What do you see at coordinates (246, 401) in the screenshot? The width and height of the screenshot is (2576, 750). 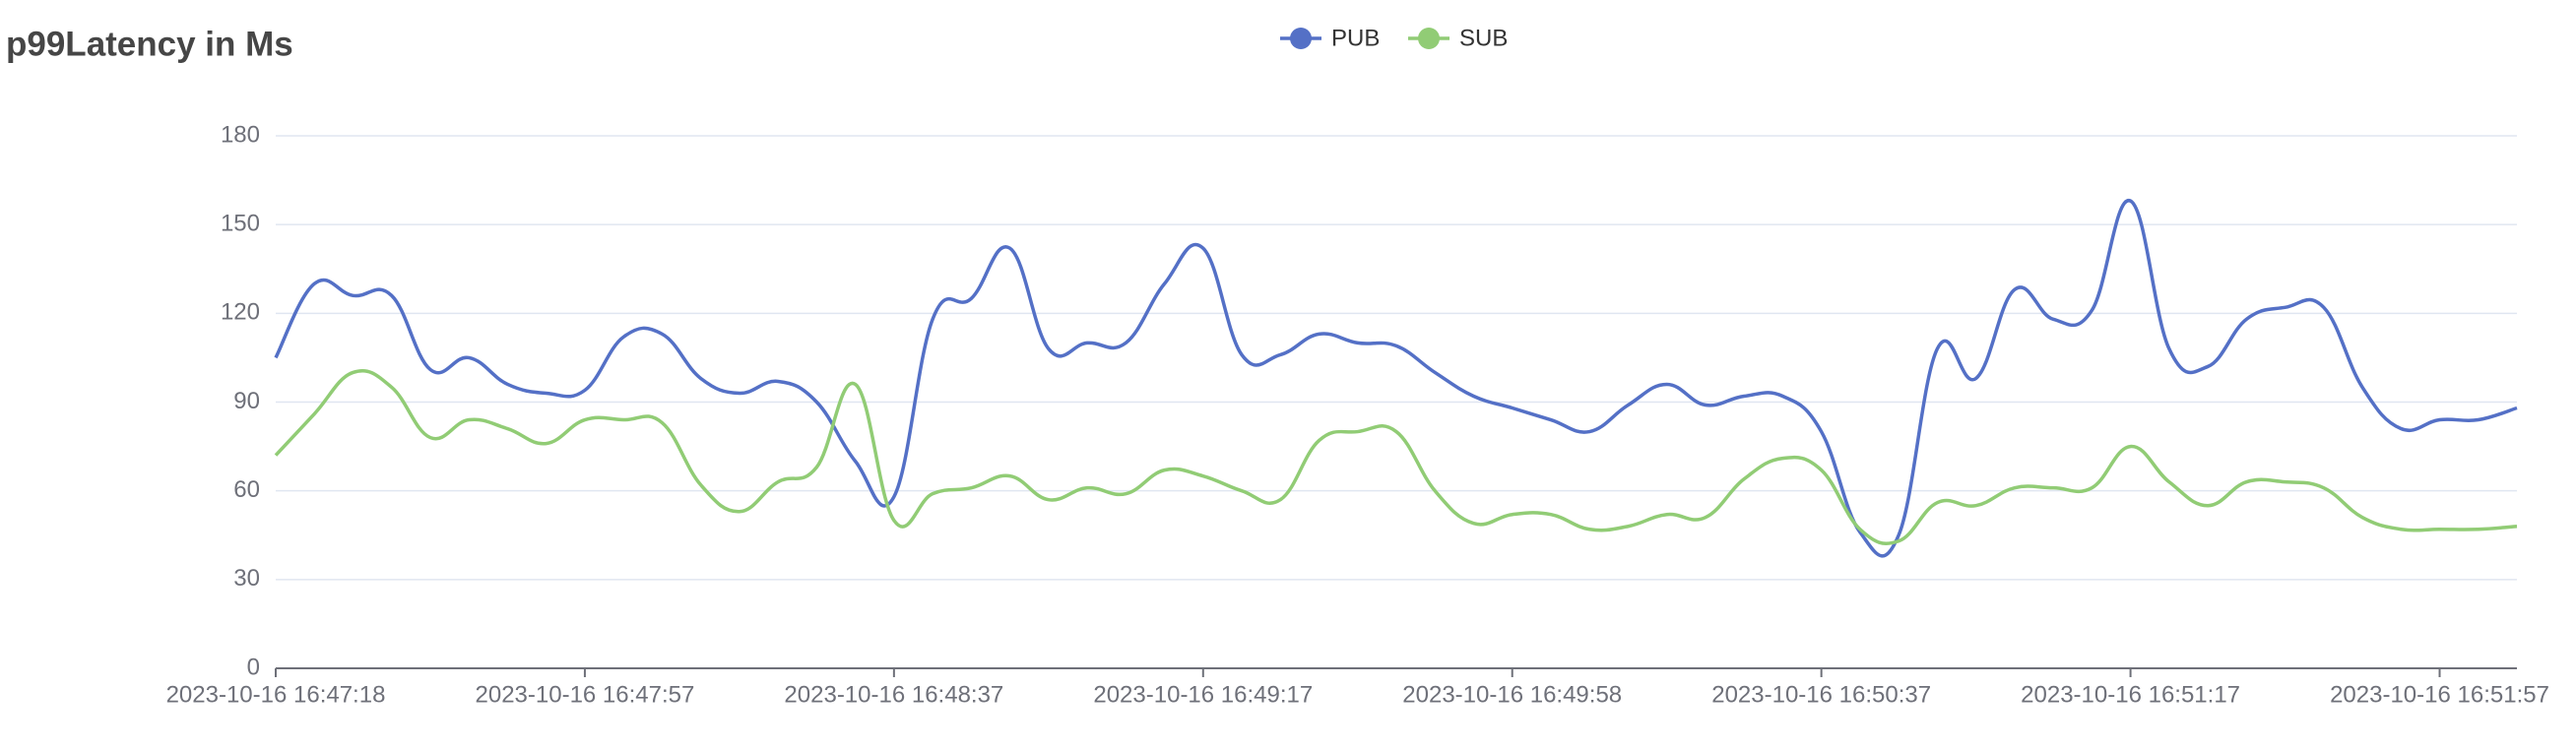 I see `y-tick-label: 90` at bounding box center [246, 401].